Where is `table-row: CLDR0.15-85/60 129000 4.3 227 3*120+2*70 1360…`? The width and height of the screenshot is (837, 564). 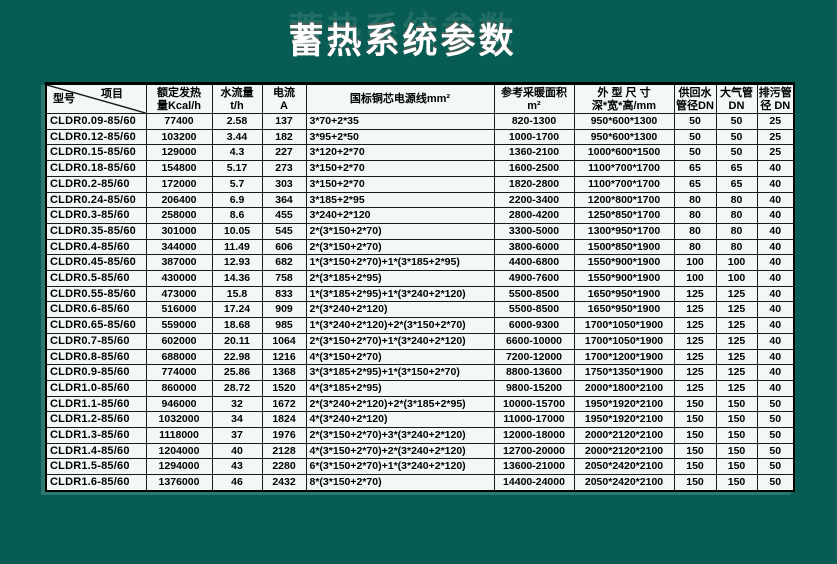
table-row: CLDR0.15-85/60 129000 4.3 227 3*120+2*70 1360… is located at coordinates (420, 153).